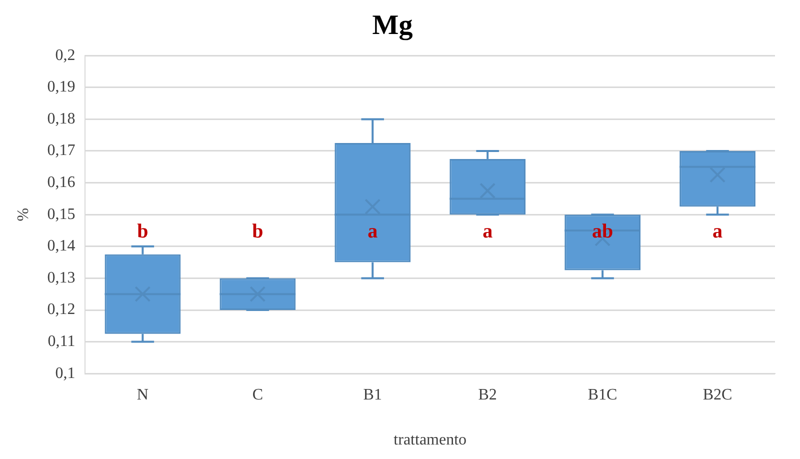 Image resolution: width=800 pixels, height=459 pixels. I want to click on y-tick-label: 0,12, so click(61, 309).